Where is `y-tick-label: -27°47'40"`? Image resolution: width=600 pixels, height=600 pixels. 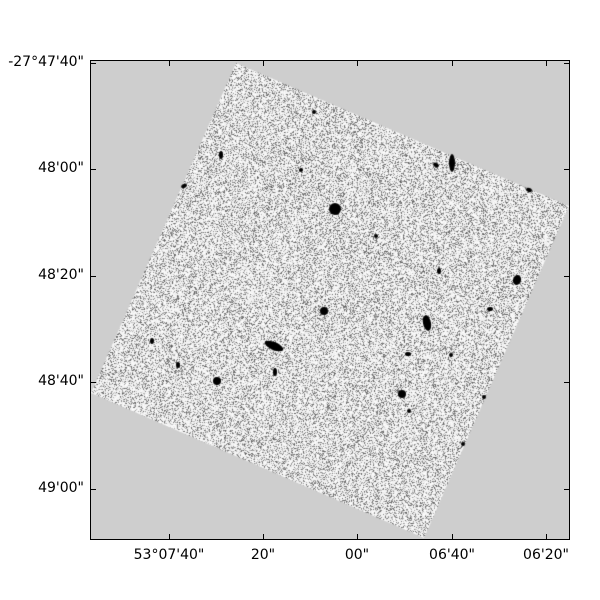 y-tick-label: -27°47'40" is located at coordinates (46, 62).